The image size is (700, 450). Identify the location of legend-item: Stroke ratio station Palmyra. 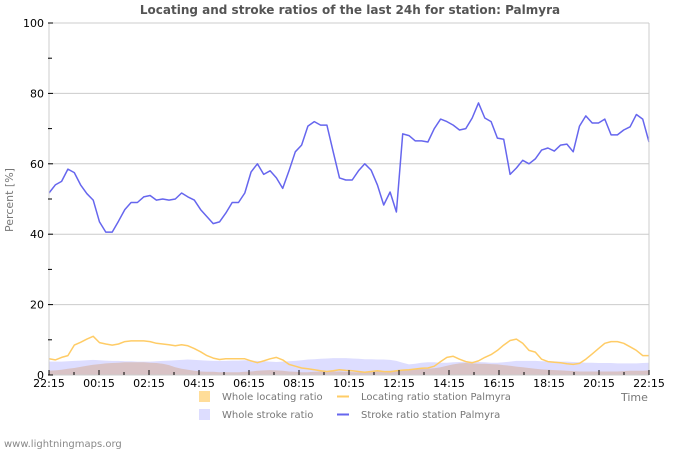
(418, 415).